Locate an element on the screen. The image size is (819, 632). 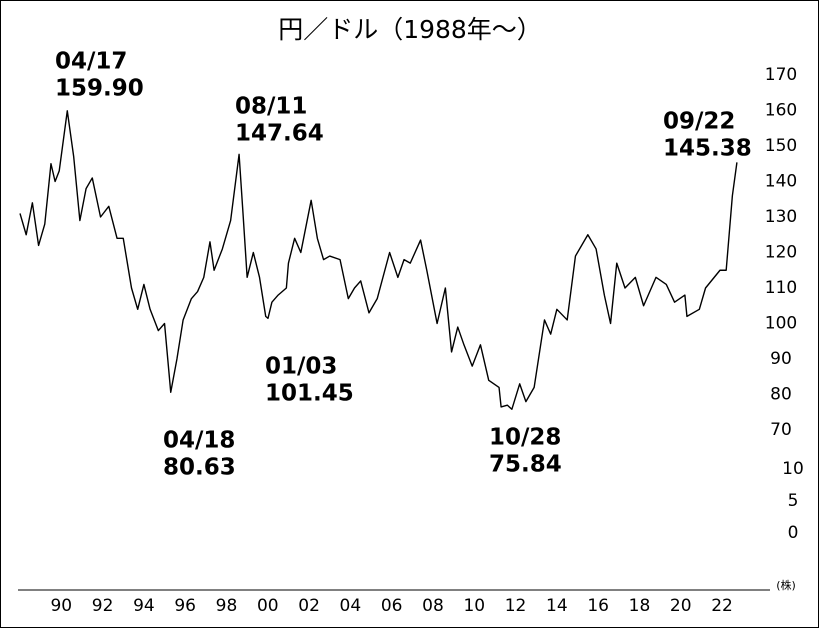
x-tick-label: 04 is located at coordinates (351, 606).